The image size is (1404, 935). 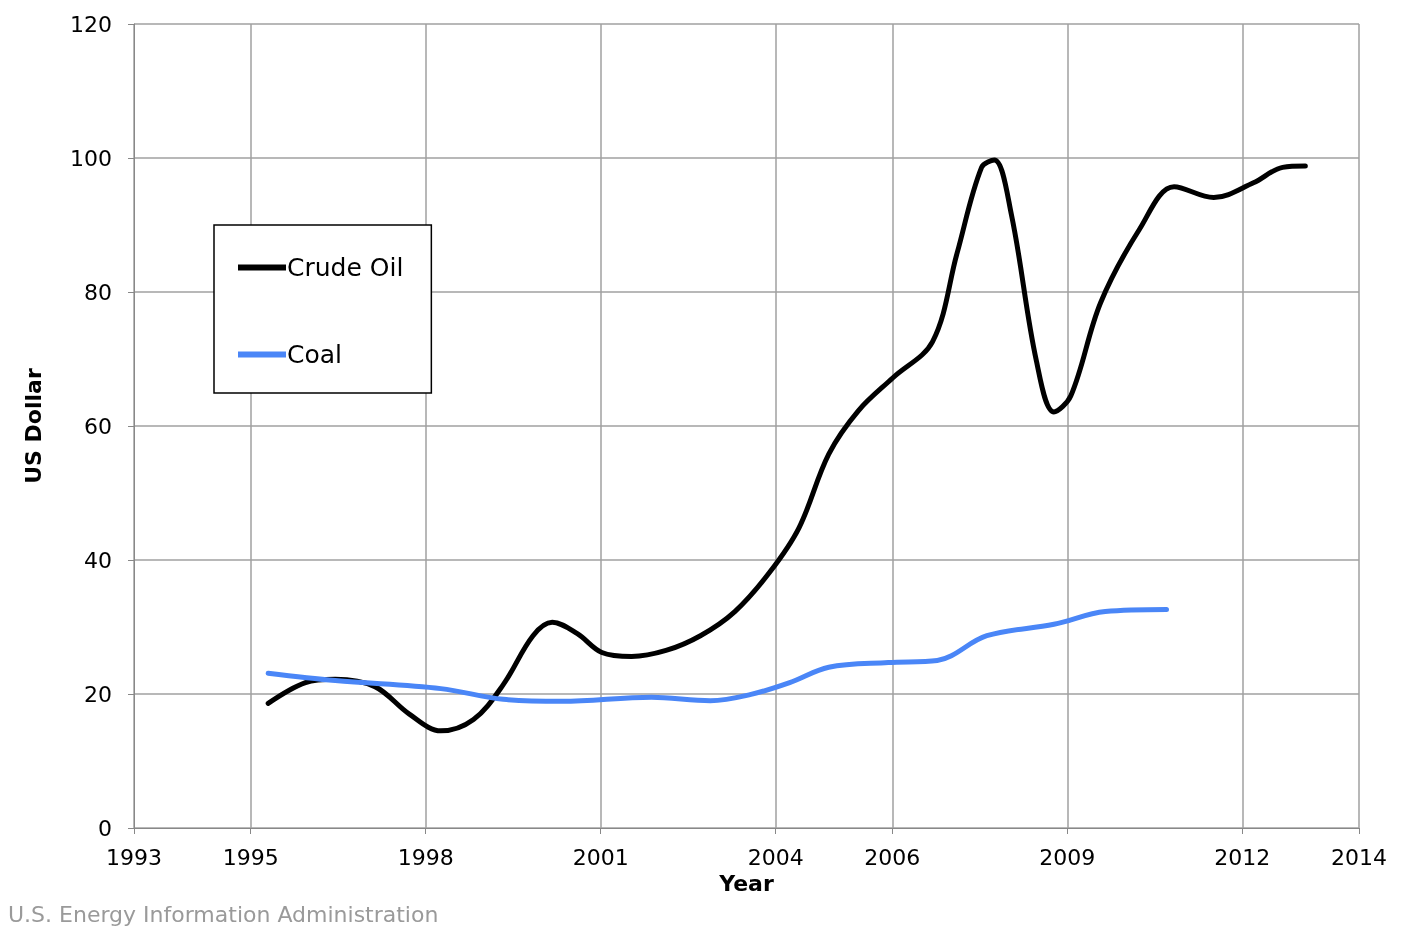 I want to click on y-tick-label: 40, so click(x=98, y=560).